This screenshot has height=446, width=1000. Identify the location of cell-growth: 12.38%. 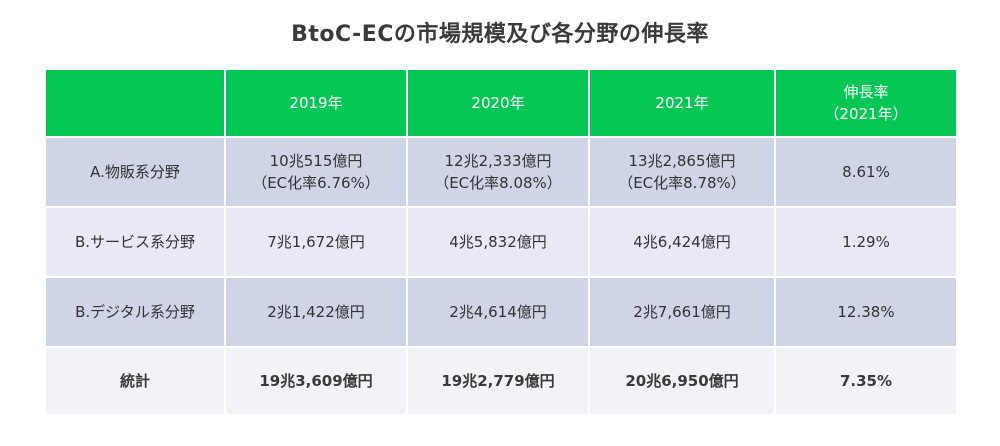
(866, 312).